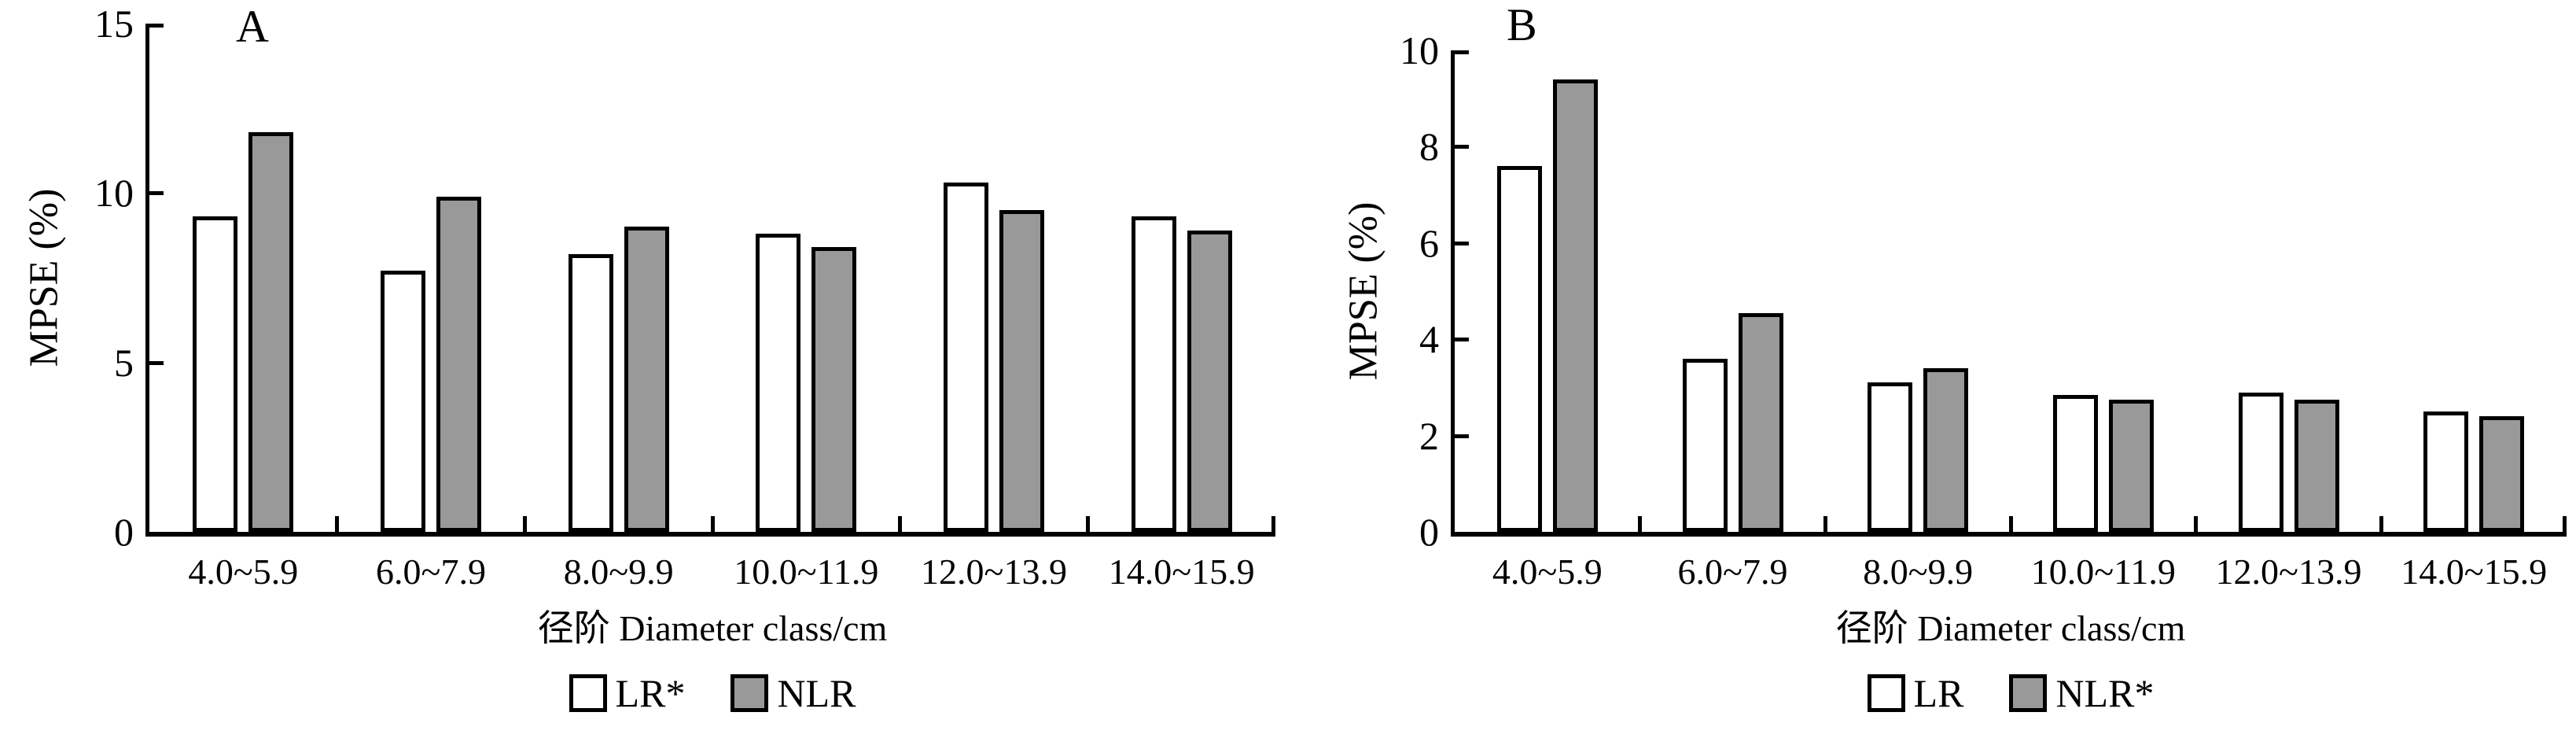 This screenshot has height=738, width=2576. Describe the element at coordinates (816, 693) in the screenshot. I see `legend-label-nlr: NLR` at that location.